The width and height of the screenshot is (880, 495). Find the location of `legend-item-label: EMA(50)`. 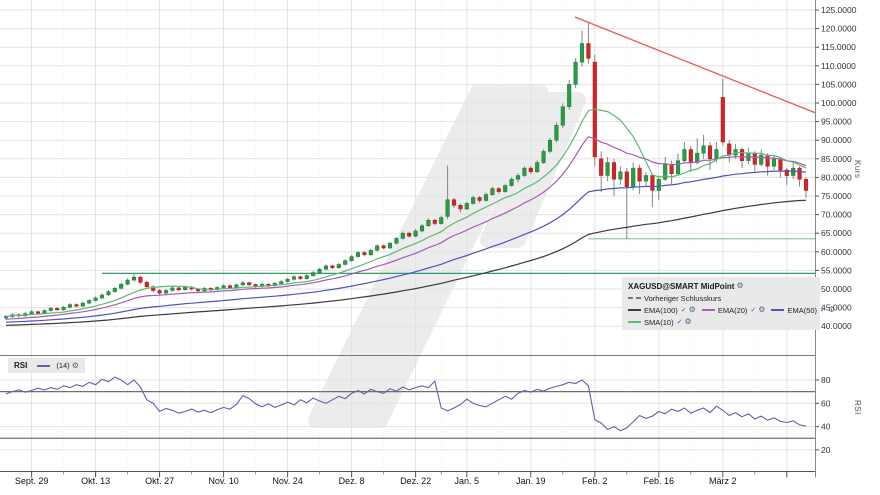

legend-item-label: EMA(50) is located at coordinates (802, 310).